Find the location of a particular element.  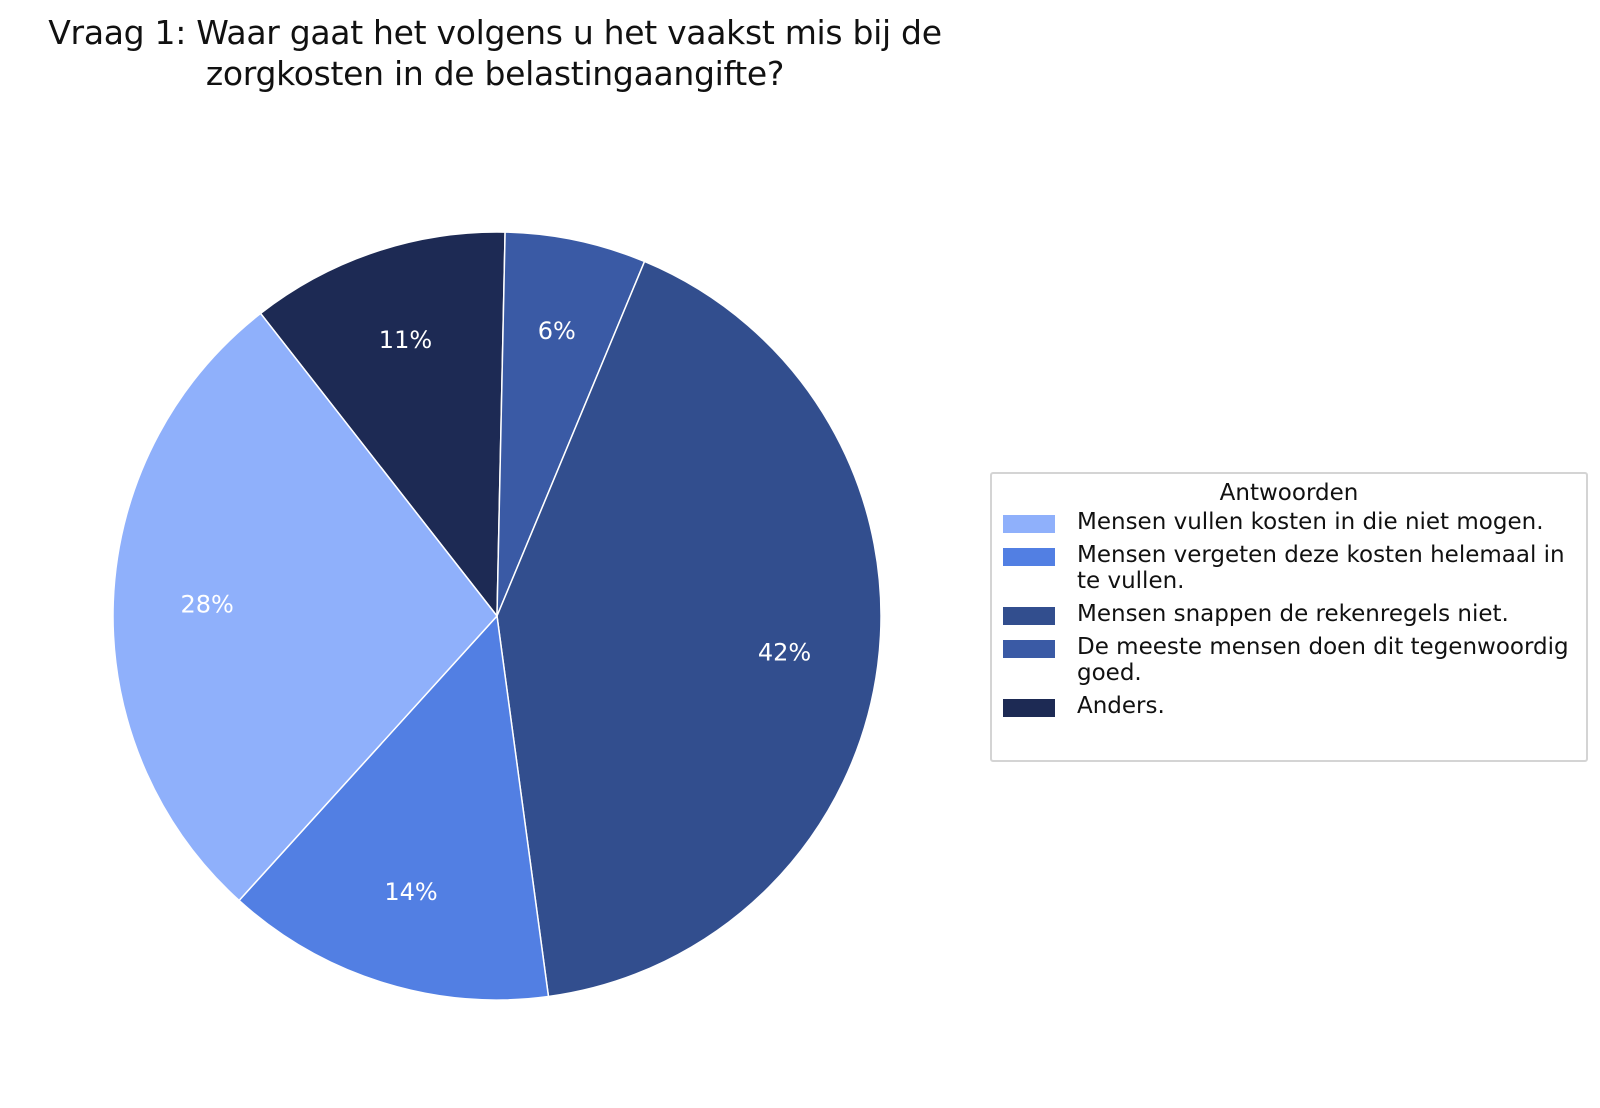

slice-percent-label: 28% is located at coordinates (207, 604).